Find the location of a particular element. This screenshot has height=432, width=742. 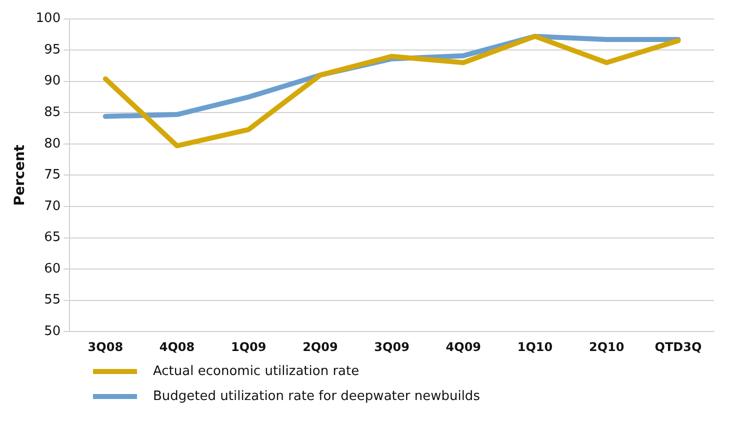

legend-label: Budgeted utilization rate for deepwater newbuilds is located at coordinates (316, 396).